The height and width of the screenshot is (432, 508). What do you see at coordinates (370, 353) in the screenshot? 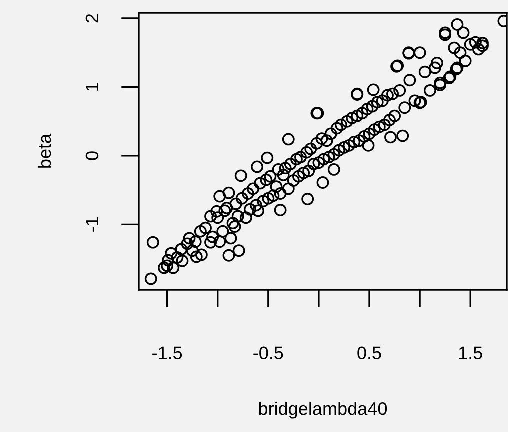
I see `x-tick-label: 0.5` at bounding box center [370, 353].